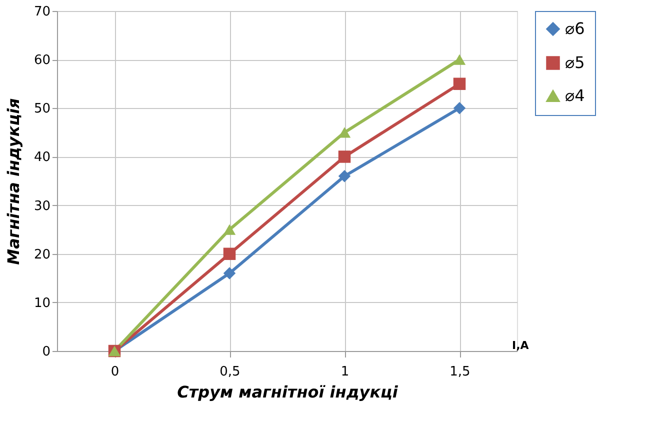 This screenshot has height=425, width=668. Describe the element at coordinates (42, 206) in the screenshot. I see `y-tick-label: 30` at that location.